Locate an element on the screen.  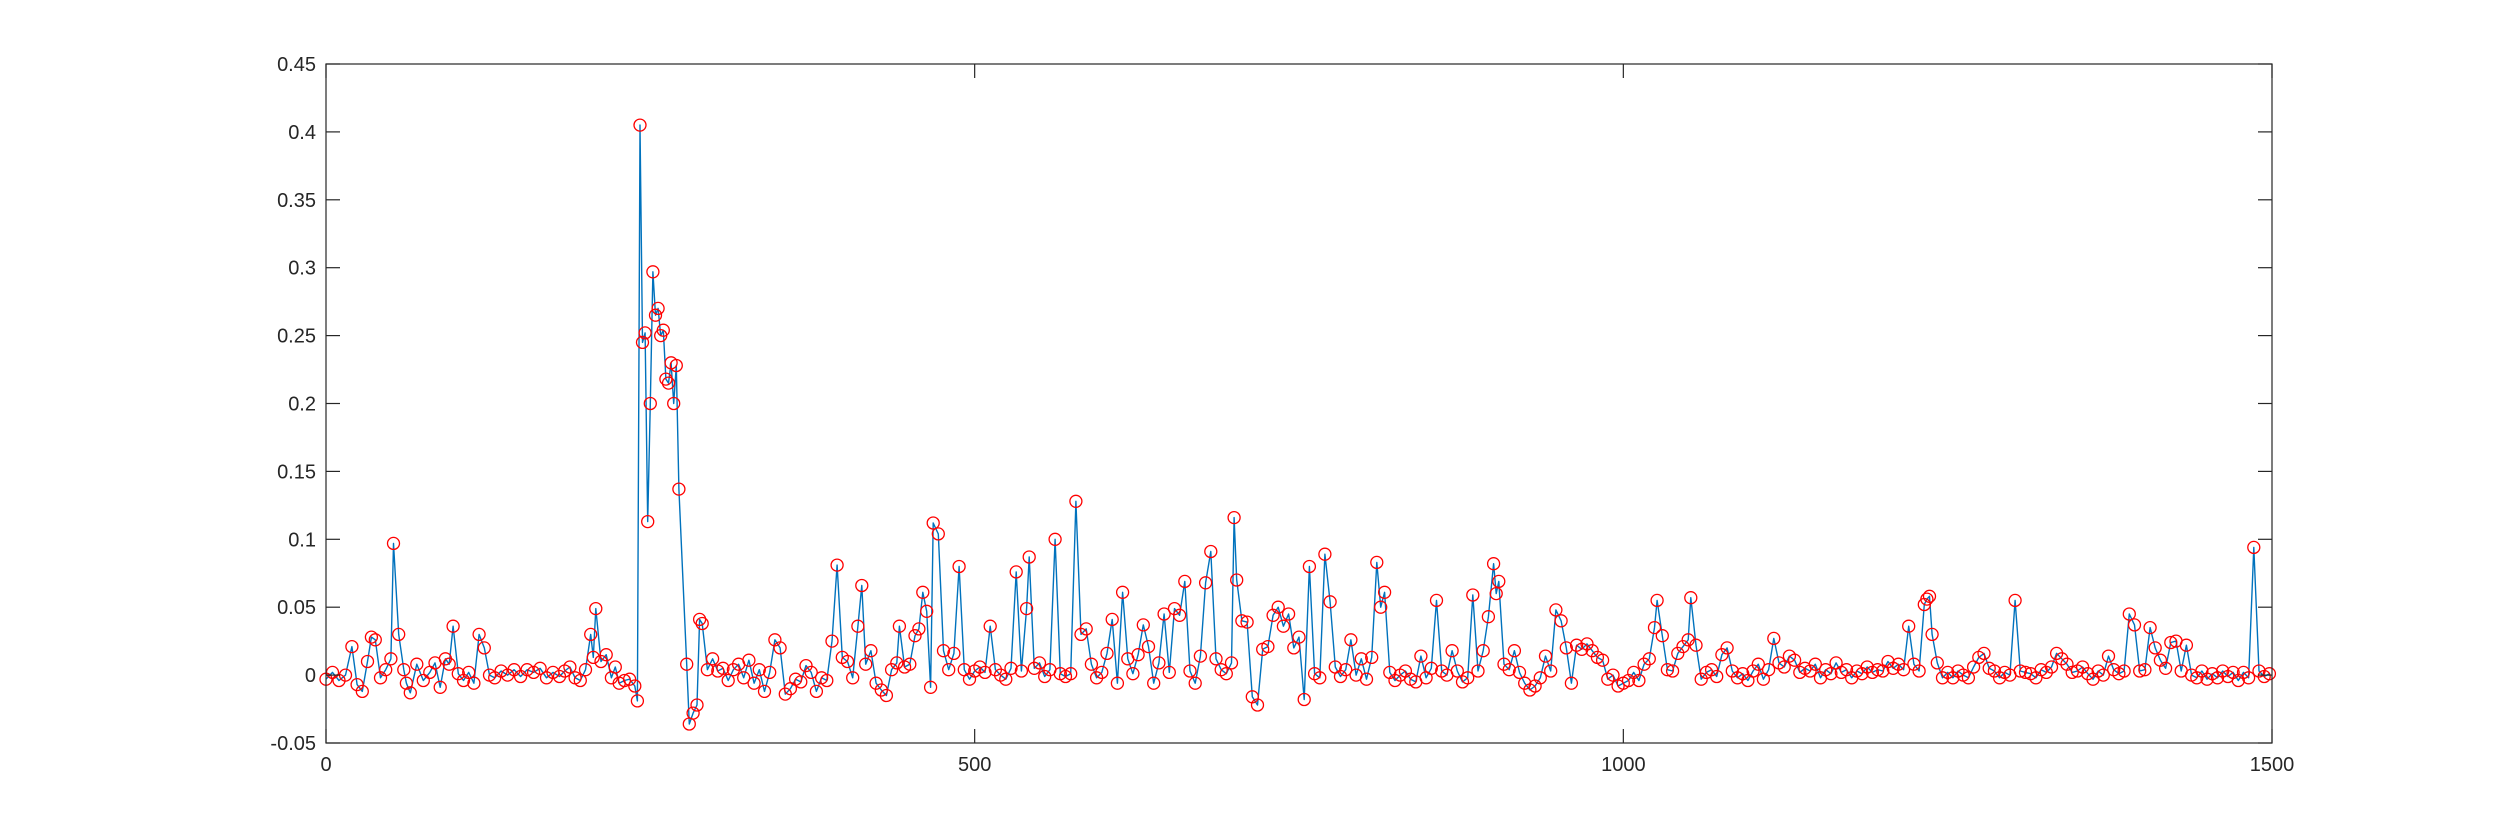
y-tick-label: 0.4 is located at coordinates (302, 133).